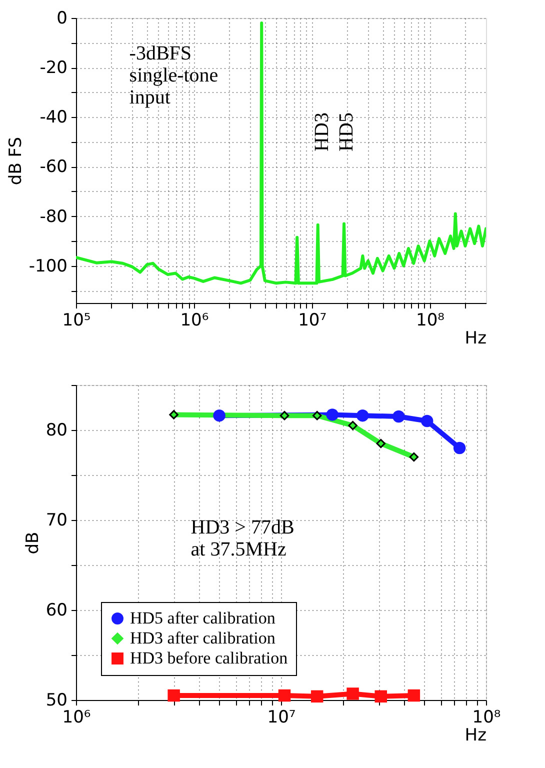  Describe the element at coordinates (57, 520) in the screenshot. I see `y-tick-label: 70` at that location.